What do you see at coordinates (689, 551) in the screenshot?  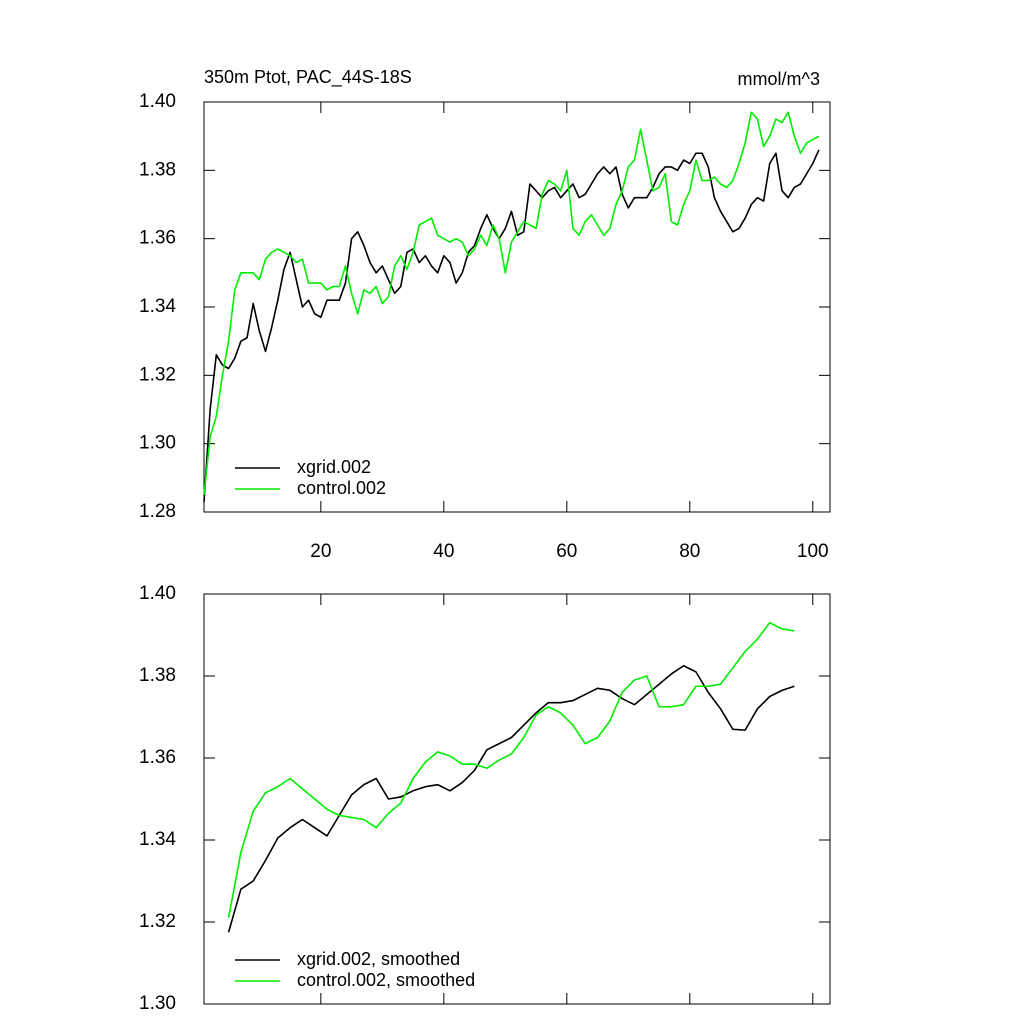 I see `x-tick-label: 80` at bounding box center [689, 551].